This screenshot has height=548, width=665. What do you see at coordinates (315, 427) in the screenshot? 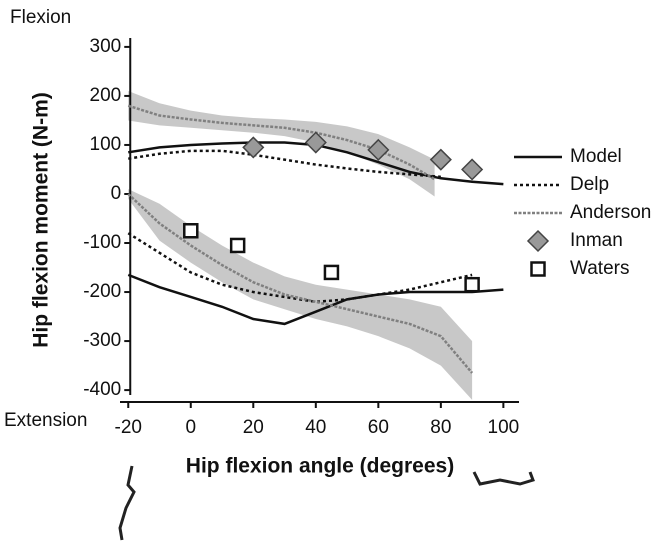
I see `x-tick-label: 40` at bounding box center [315, 427].